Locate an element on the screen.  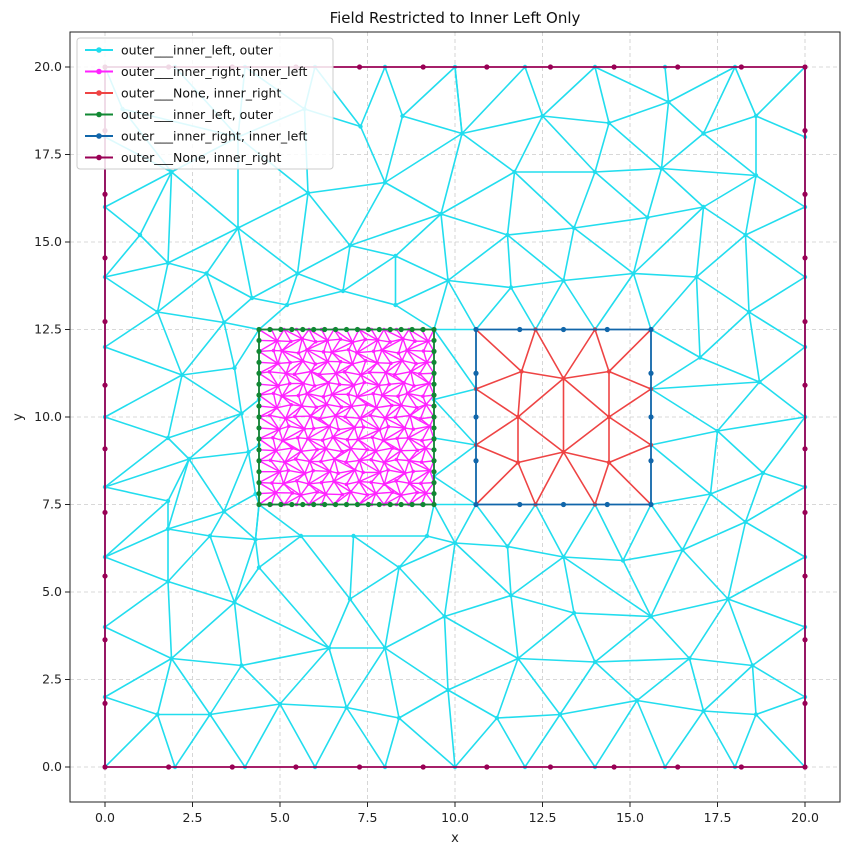
legend-label: outer___inner_right, inner_left is located at coordinates (214, 71).